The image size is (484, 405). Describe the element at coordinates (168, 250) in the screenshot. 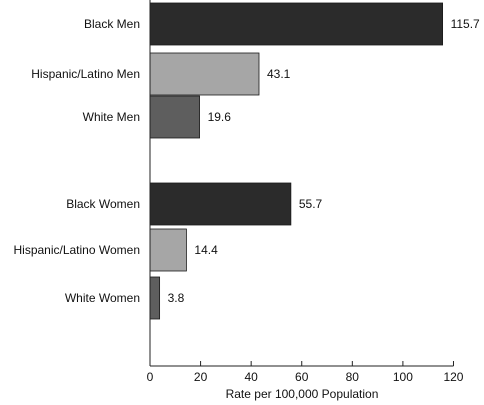

I see `bar-hispanic-latino-women` at that location.